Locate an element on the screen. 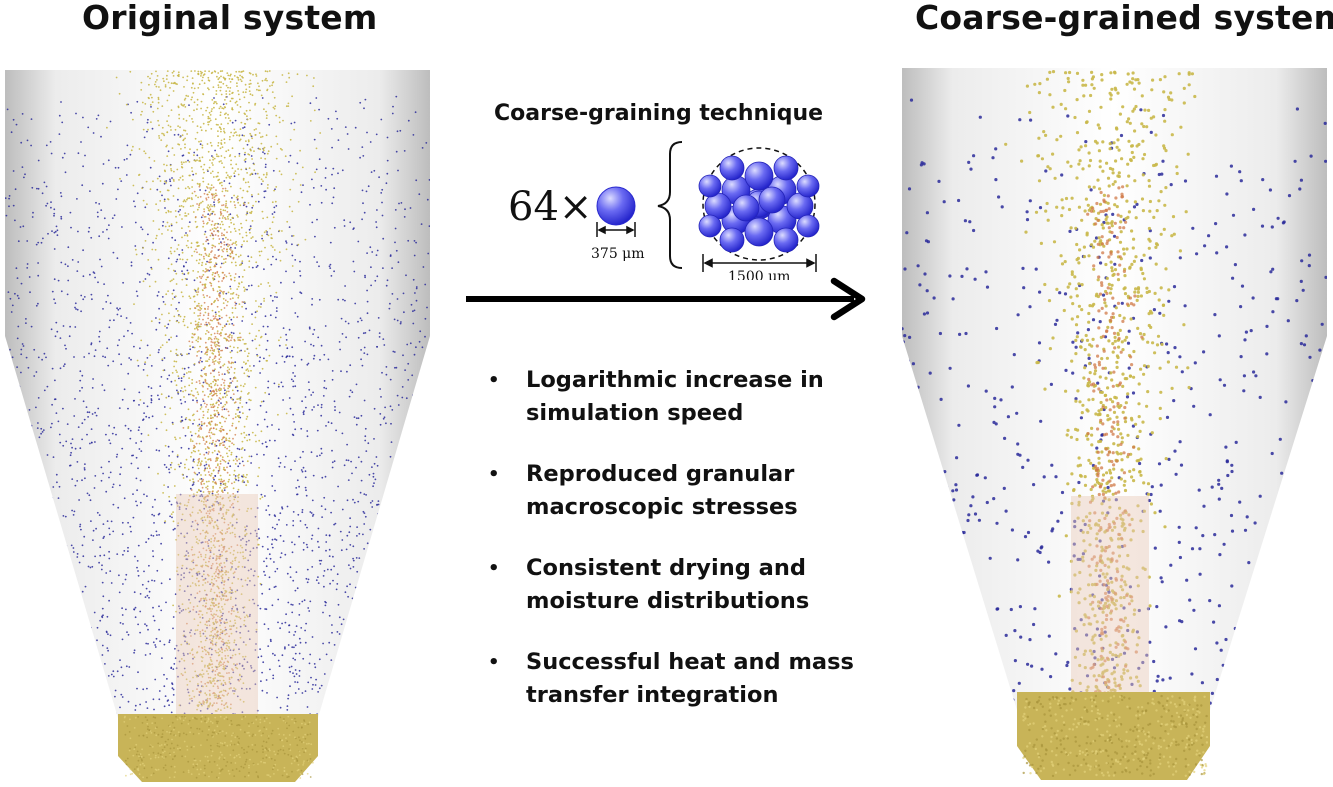  coarse-grain-boundary is located at coordinates (759, 204).